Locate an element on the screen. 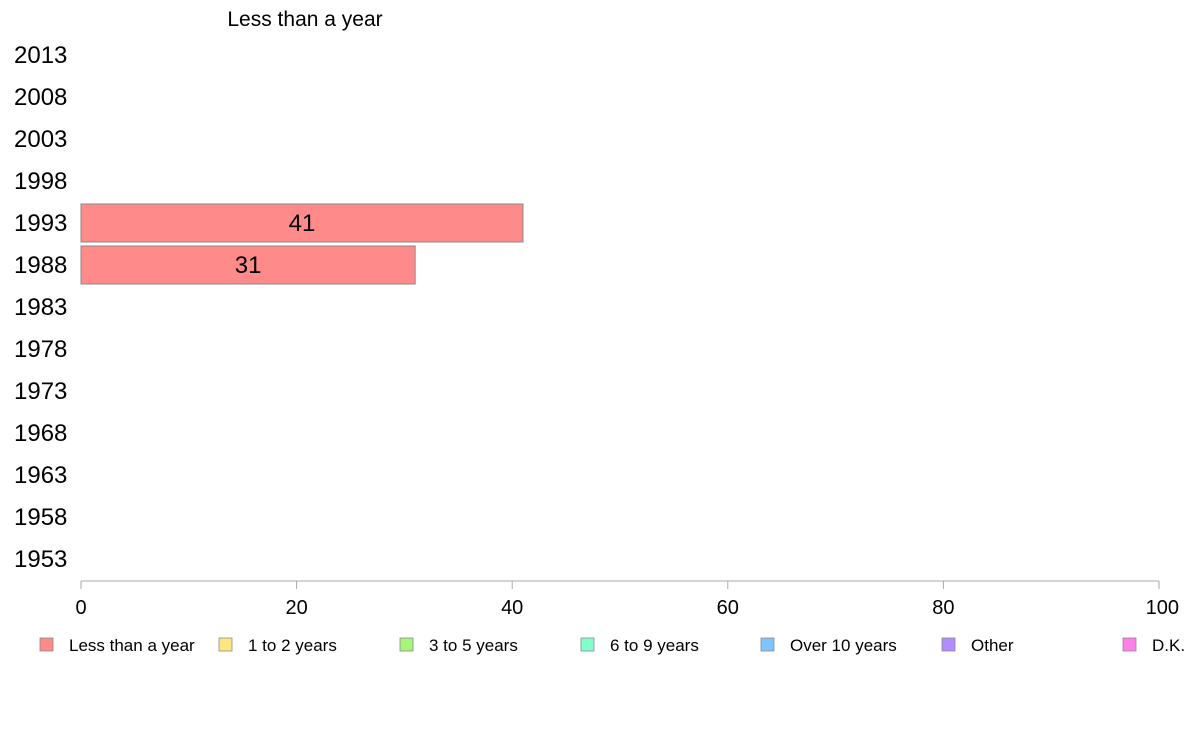  data-label: 41 is located at coordinates (302, 223).